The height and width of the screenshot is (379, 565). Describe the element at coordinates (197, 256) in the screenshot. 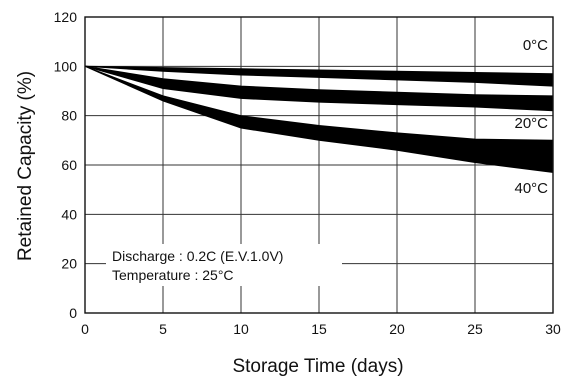

I see `annotation-discharge: Discharge : 0.2C (E.V.1.0V)` at that location.